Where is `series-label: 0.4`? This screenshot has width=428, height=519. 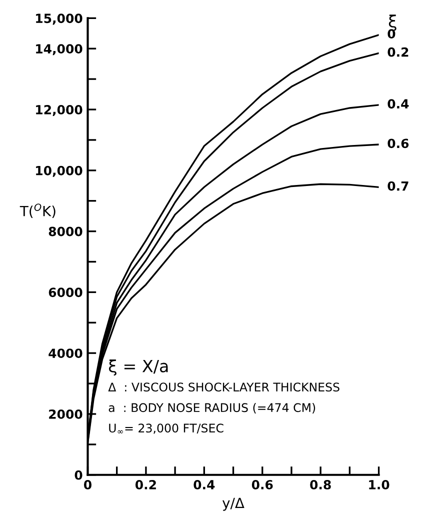
series-label: 0.4 is located at coordinates (398, 104).